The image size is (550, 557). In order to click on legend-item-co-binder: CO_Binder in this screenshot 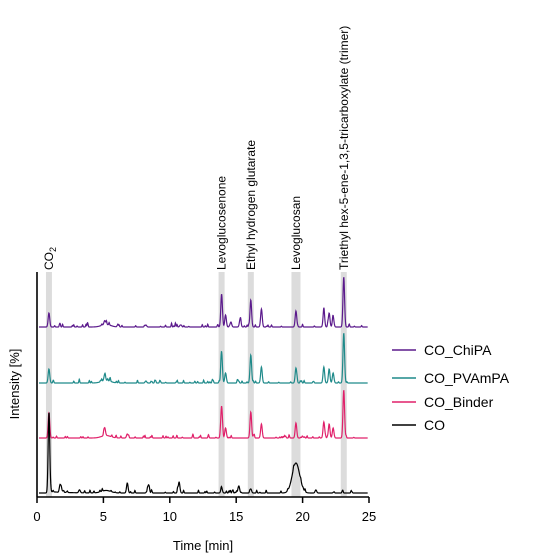, I will do `click(443, 402)`.